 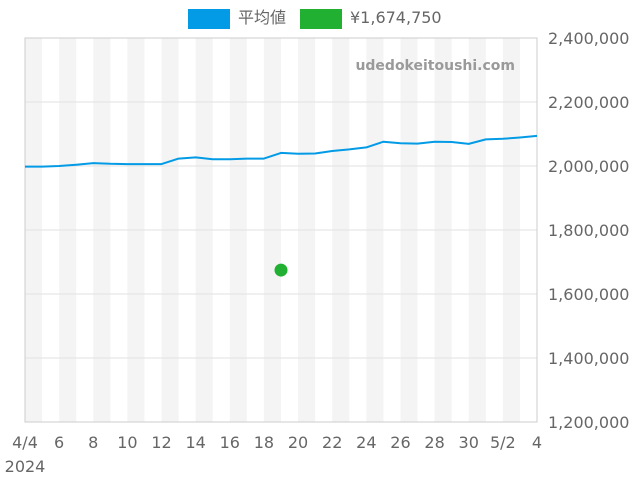 I want to click on x-tick-label: 5/2, so click(x=503, y=442).